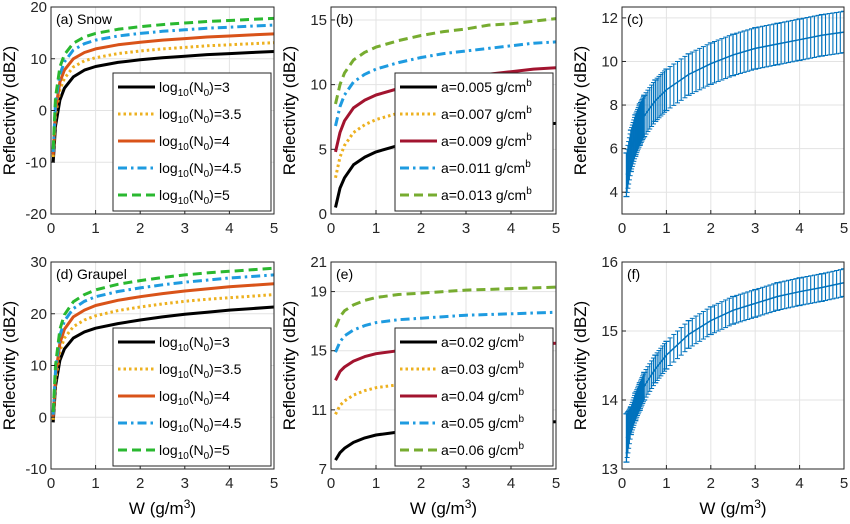  What do you see at coordinates (609, 400) in the screenshot?
I see `y-tick-label: 14` at bounding box center [609, 400].